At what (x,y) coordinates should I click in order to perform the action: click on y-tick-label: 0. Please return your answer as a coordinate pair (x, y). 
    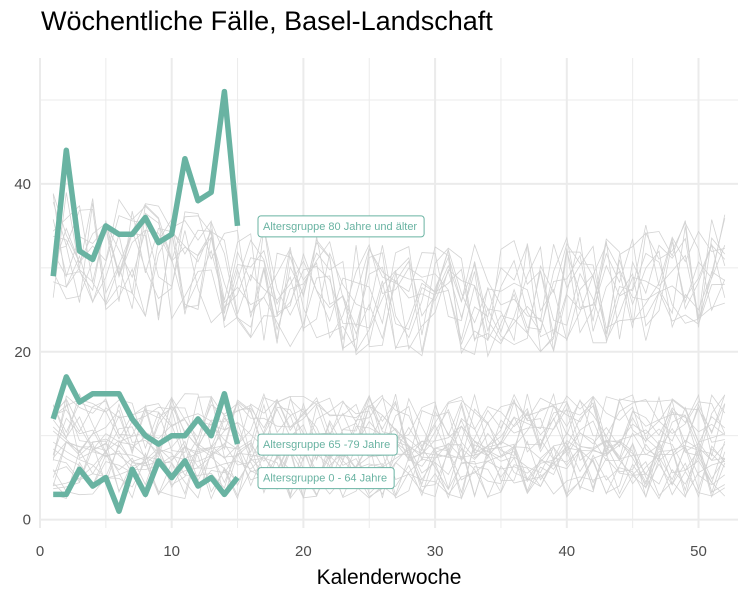
    Looking at the image, I should click on (27, 520).